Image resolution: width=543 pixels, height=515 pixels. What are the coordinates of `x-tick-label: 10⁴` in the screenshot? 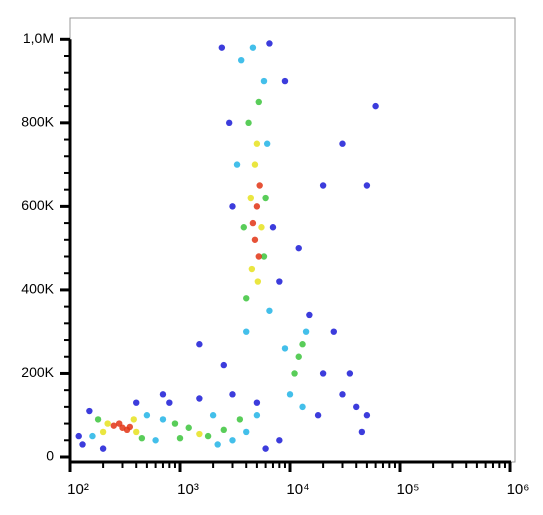 It's located at (297, 489).